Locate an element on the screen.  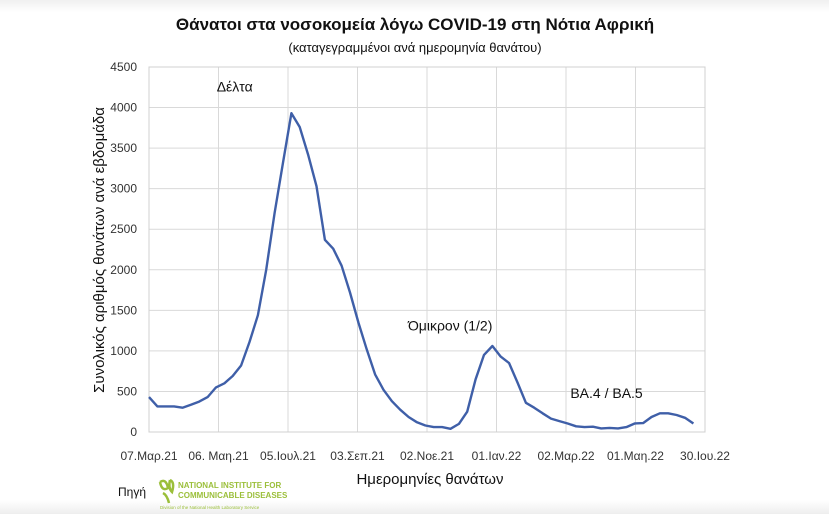
x-tick-label: 02.Νοε.21 is located at coordinates (427, 456).